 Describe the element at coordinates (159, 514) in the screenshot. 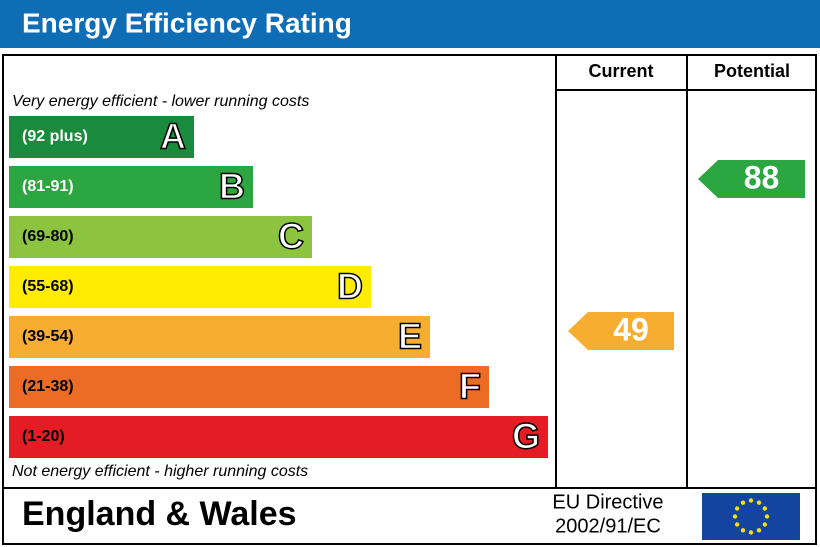

I see `region: England & Wales` at that location.